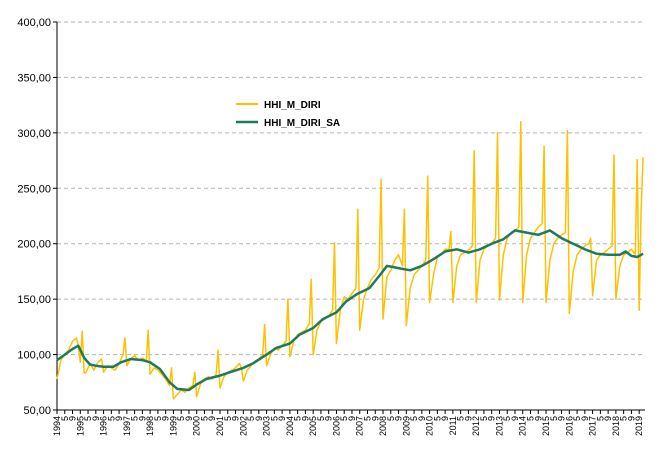 The height and width of the screenshot is (467, 667). Describe the element at coordinates (383, 426) in the screenshot. I see `x-tick-label: 2008` at that location.